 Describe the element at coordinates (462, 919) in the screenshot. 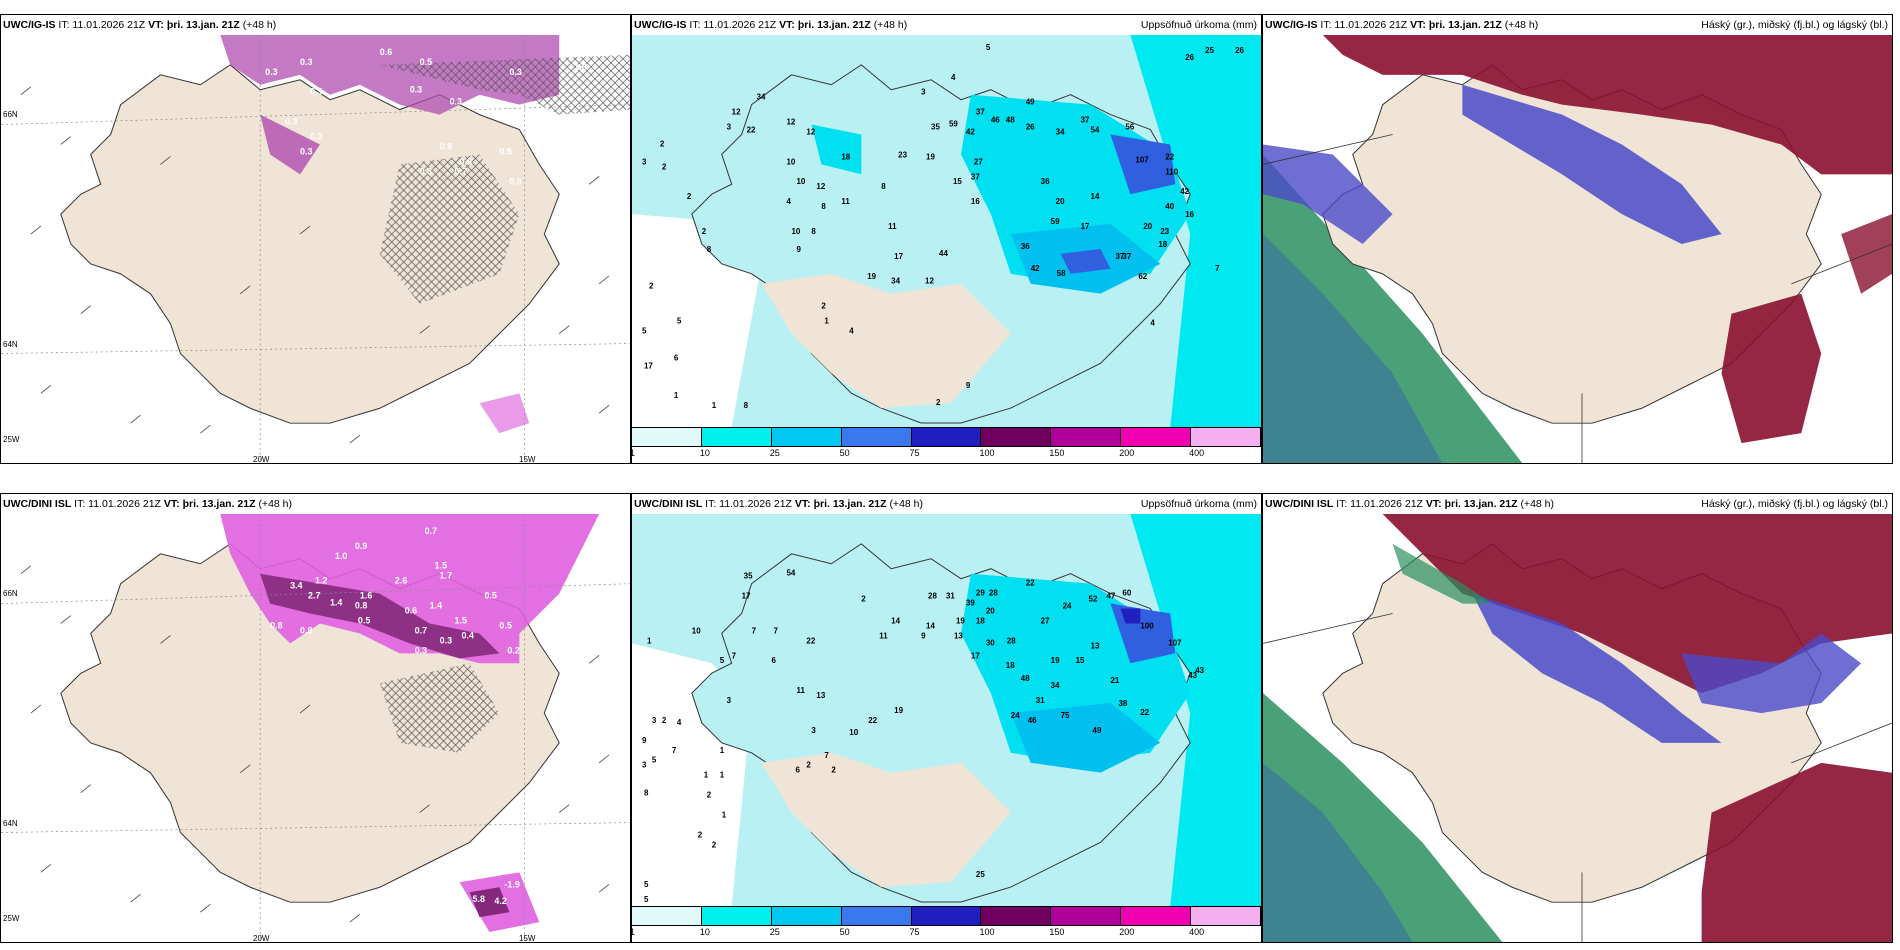

I see `snow-value: -1.6` at that location.